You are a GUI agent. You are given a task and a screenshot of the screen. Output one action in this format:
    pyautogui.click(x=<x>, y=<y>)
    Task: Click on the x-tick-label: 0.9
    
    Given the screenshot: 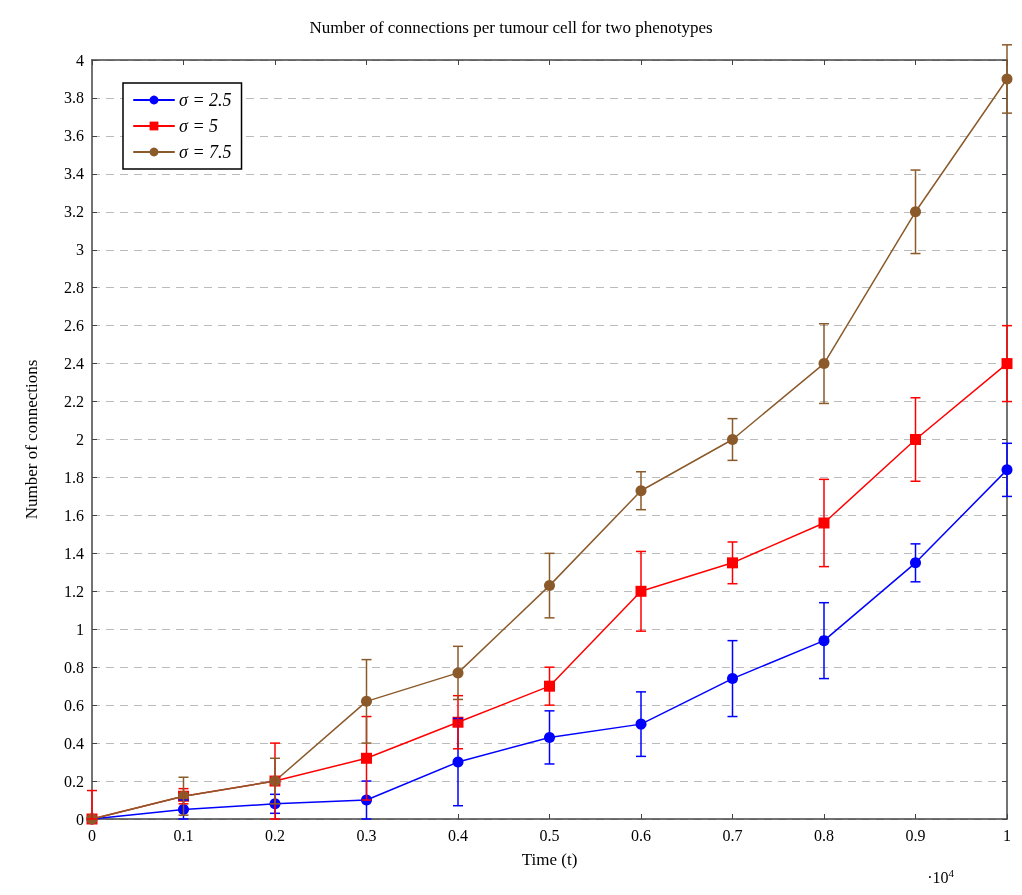 What is the action you would take?
    pyautogui.click(x=915, y=835)
    